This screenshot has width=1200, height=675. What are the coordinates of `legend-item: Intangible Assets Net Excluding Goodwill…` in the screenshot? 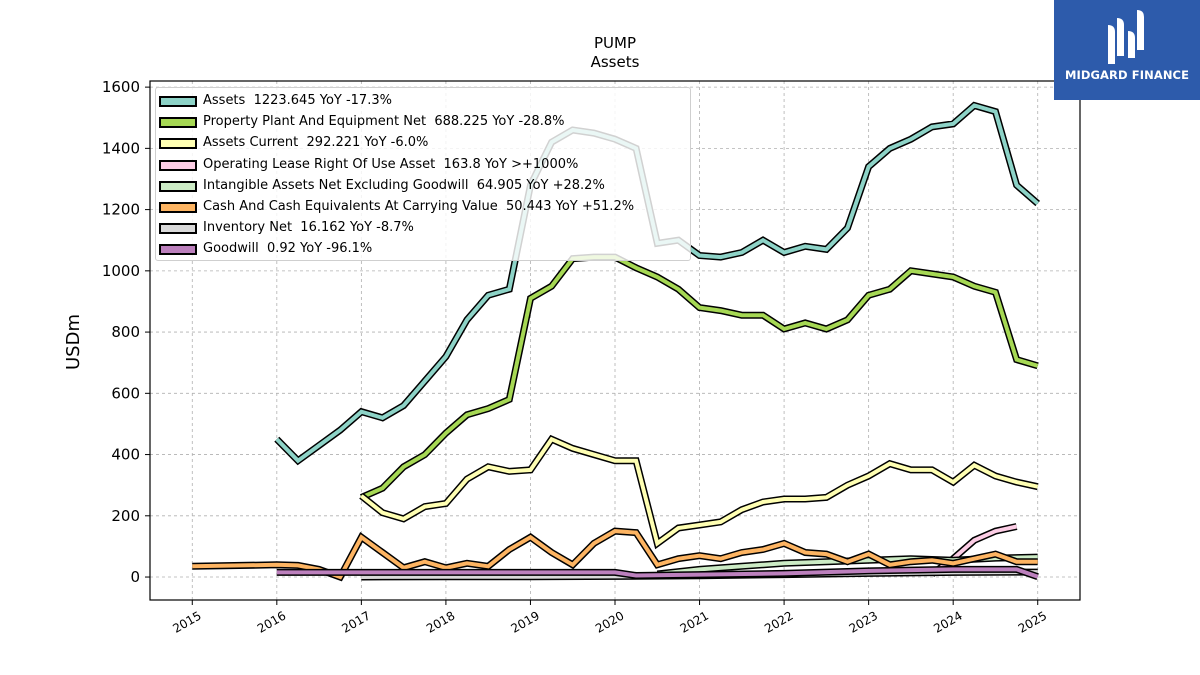 It's located at (421, 187).